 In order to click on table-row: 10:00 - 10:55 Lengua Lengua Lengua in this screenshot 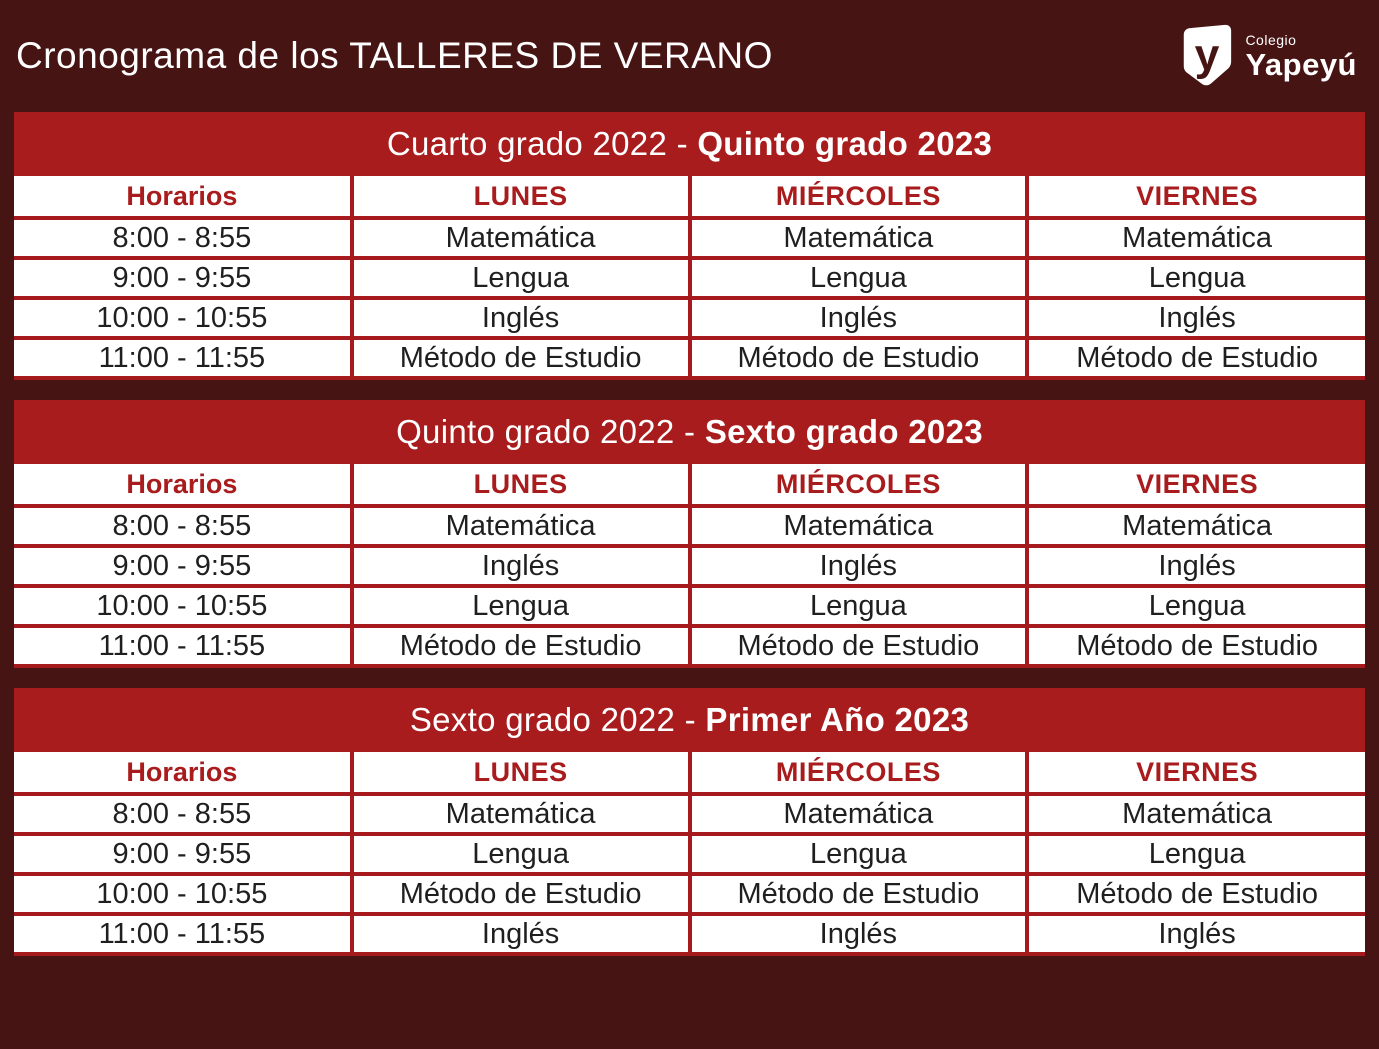, I will do `click(689, 606)`.